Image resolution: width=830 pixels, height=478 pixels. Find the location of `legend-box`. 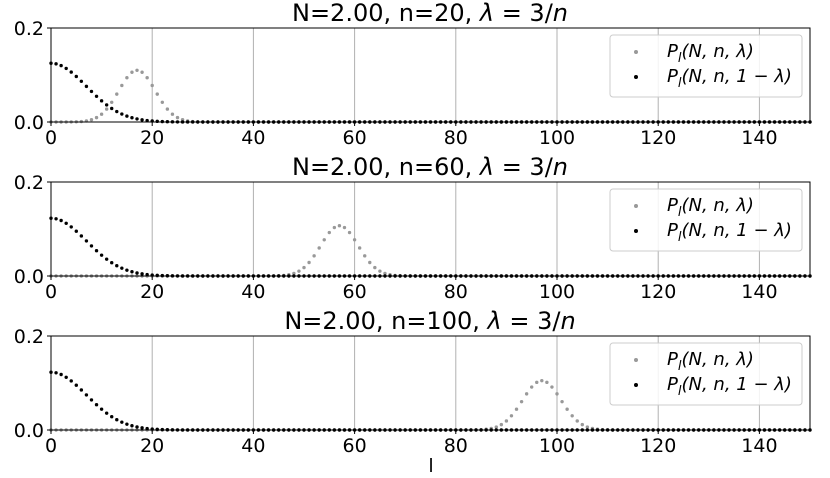

legend-box is located at coordinates (706, 374).